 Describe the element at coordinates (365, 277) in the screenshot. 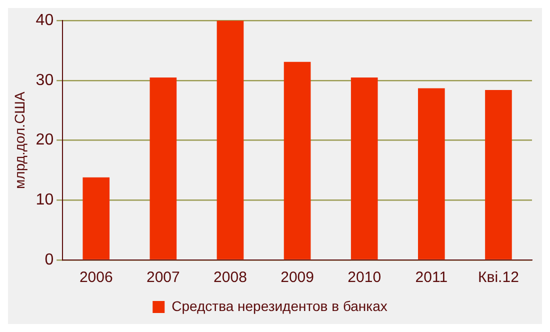

I see `x-tick-label: 2010` at that location.